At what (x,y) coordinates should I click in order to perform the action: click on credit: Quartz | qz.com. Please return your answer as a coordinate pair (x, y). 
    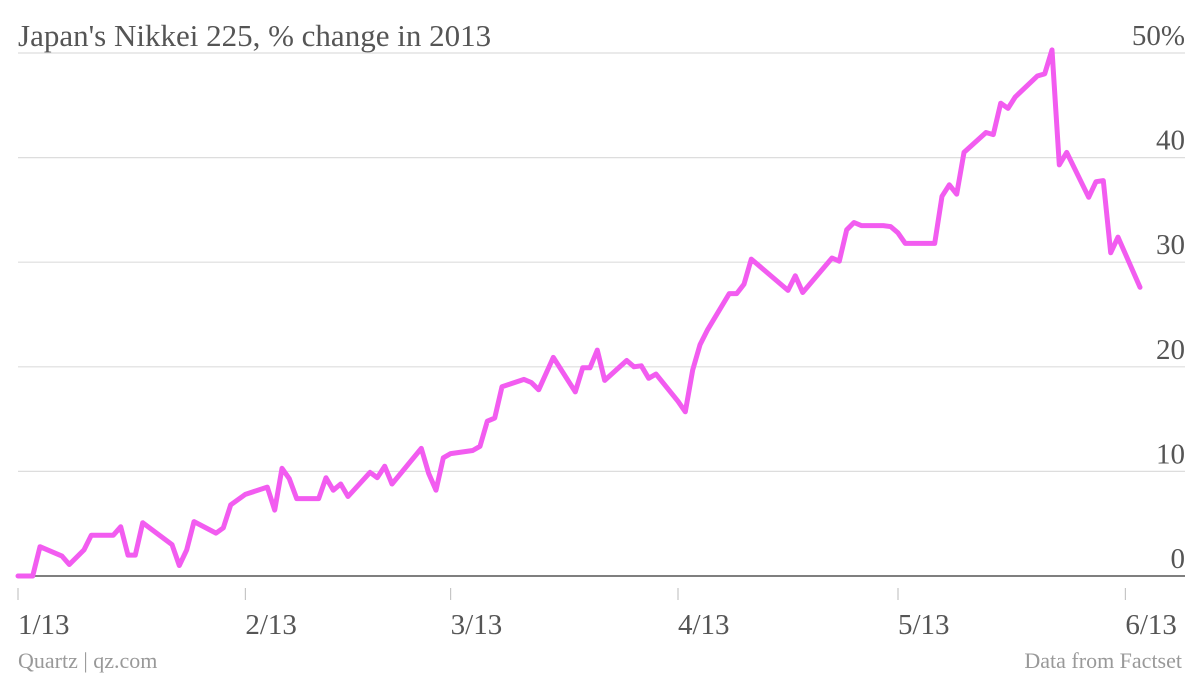
    Looking at the image, I should click on (87, 660).